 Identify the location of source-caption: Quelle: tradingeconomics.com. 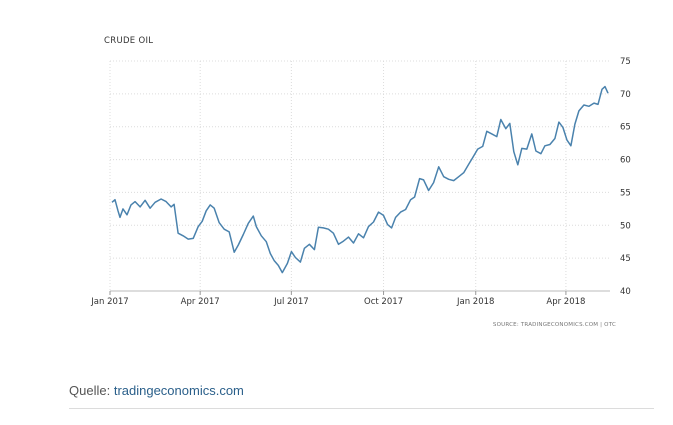
(156, 390).